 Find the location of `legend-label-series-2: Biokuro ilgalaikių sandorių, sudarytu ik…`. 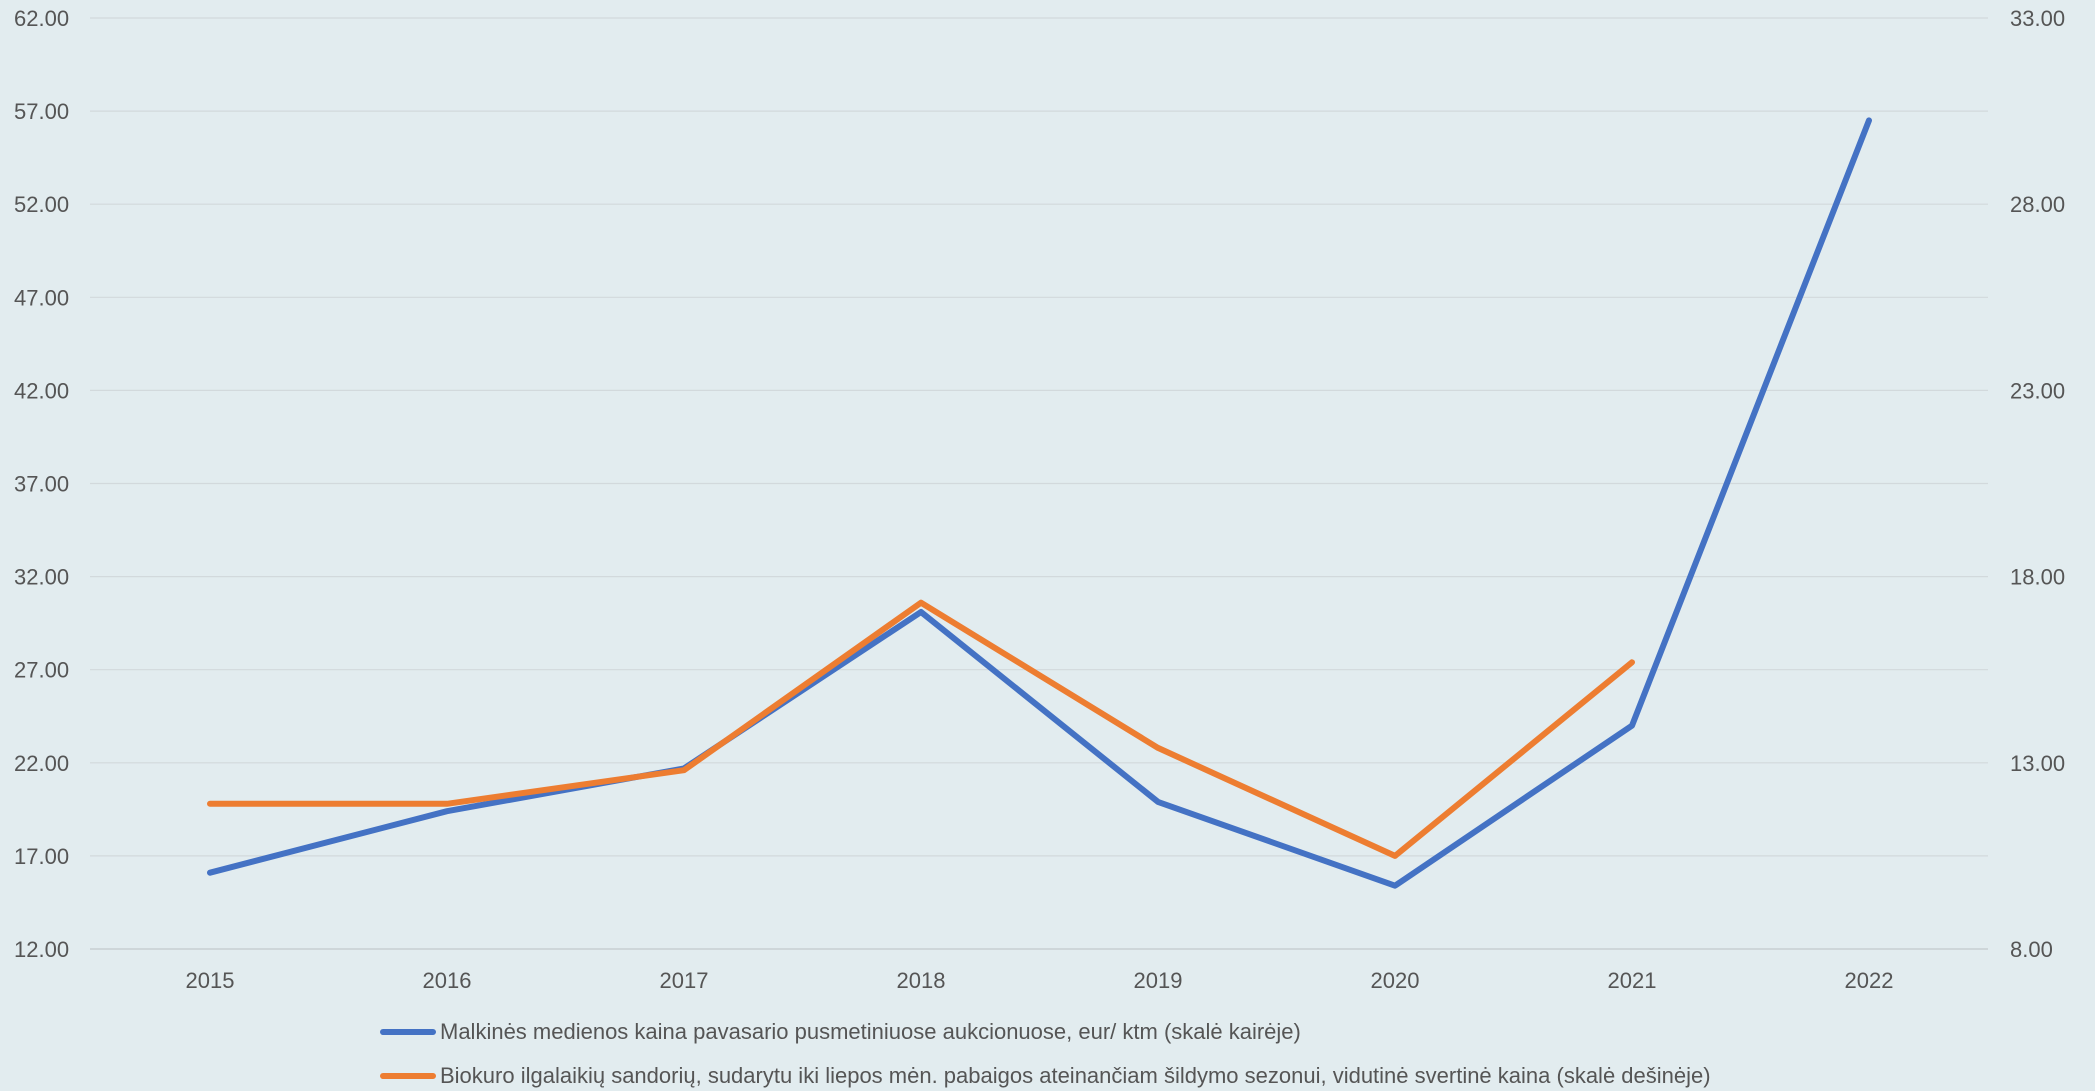

legend-label-series-2: Biokuro ilgalaikių sandorių, sudarytu ik… is located at coordinates (1075, 1075).